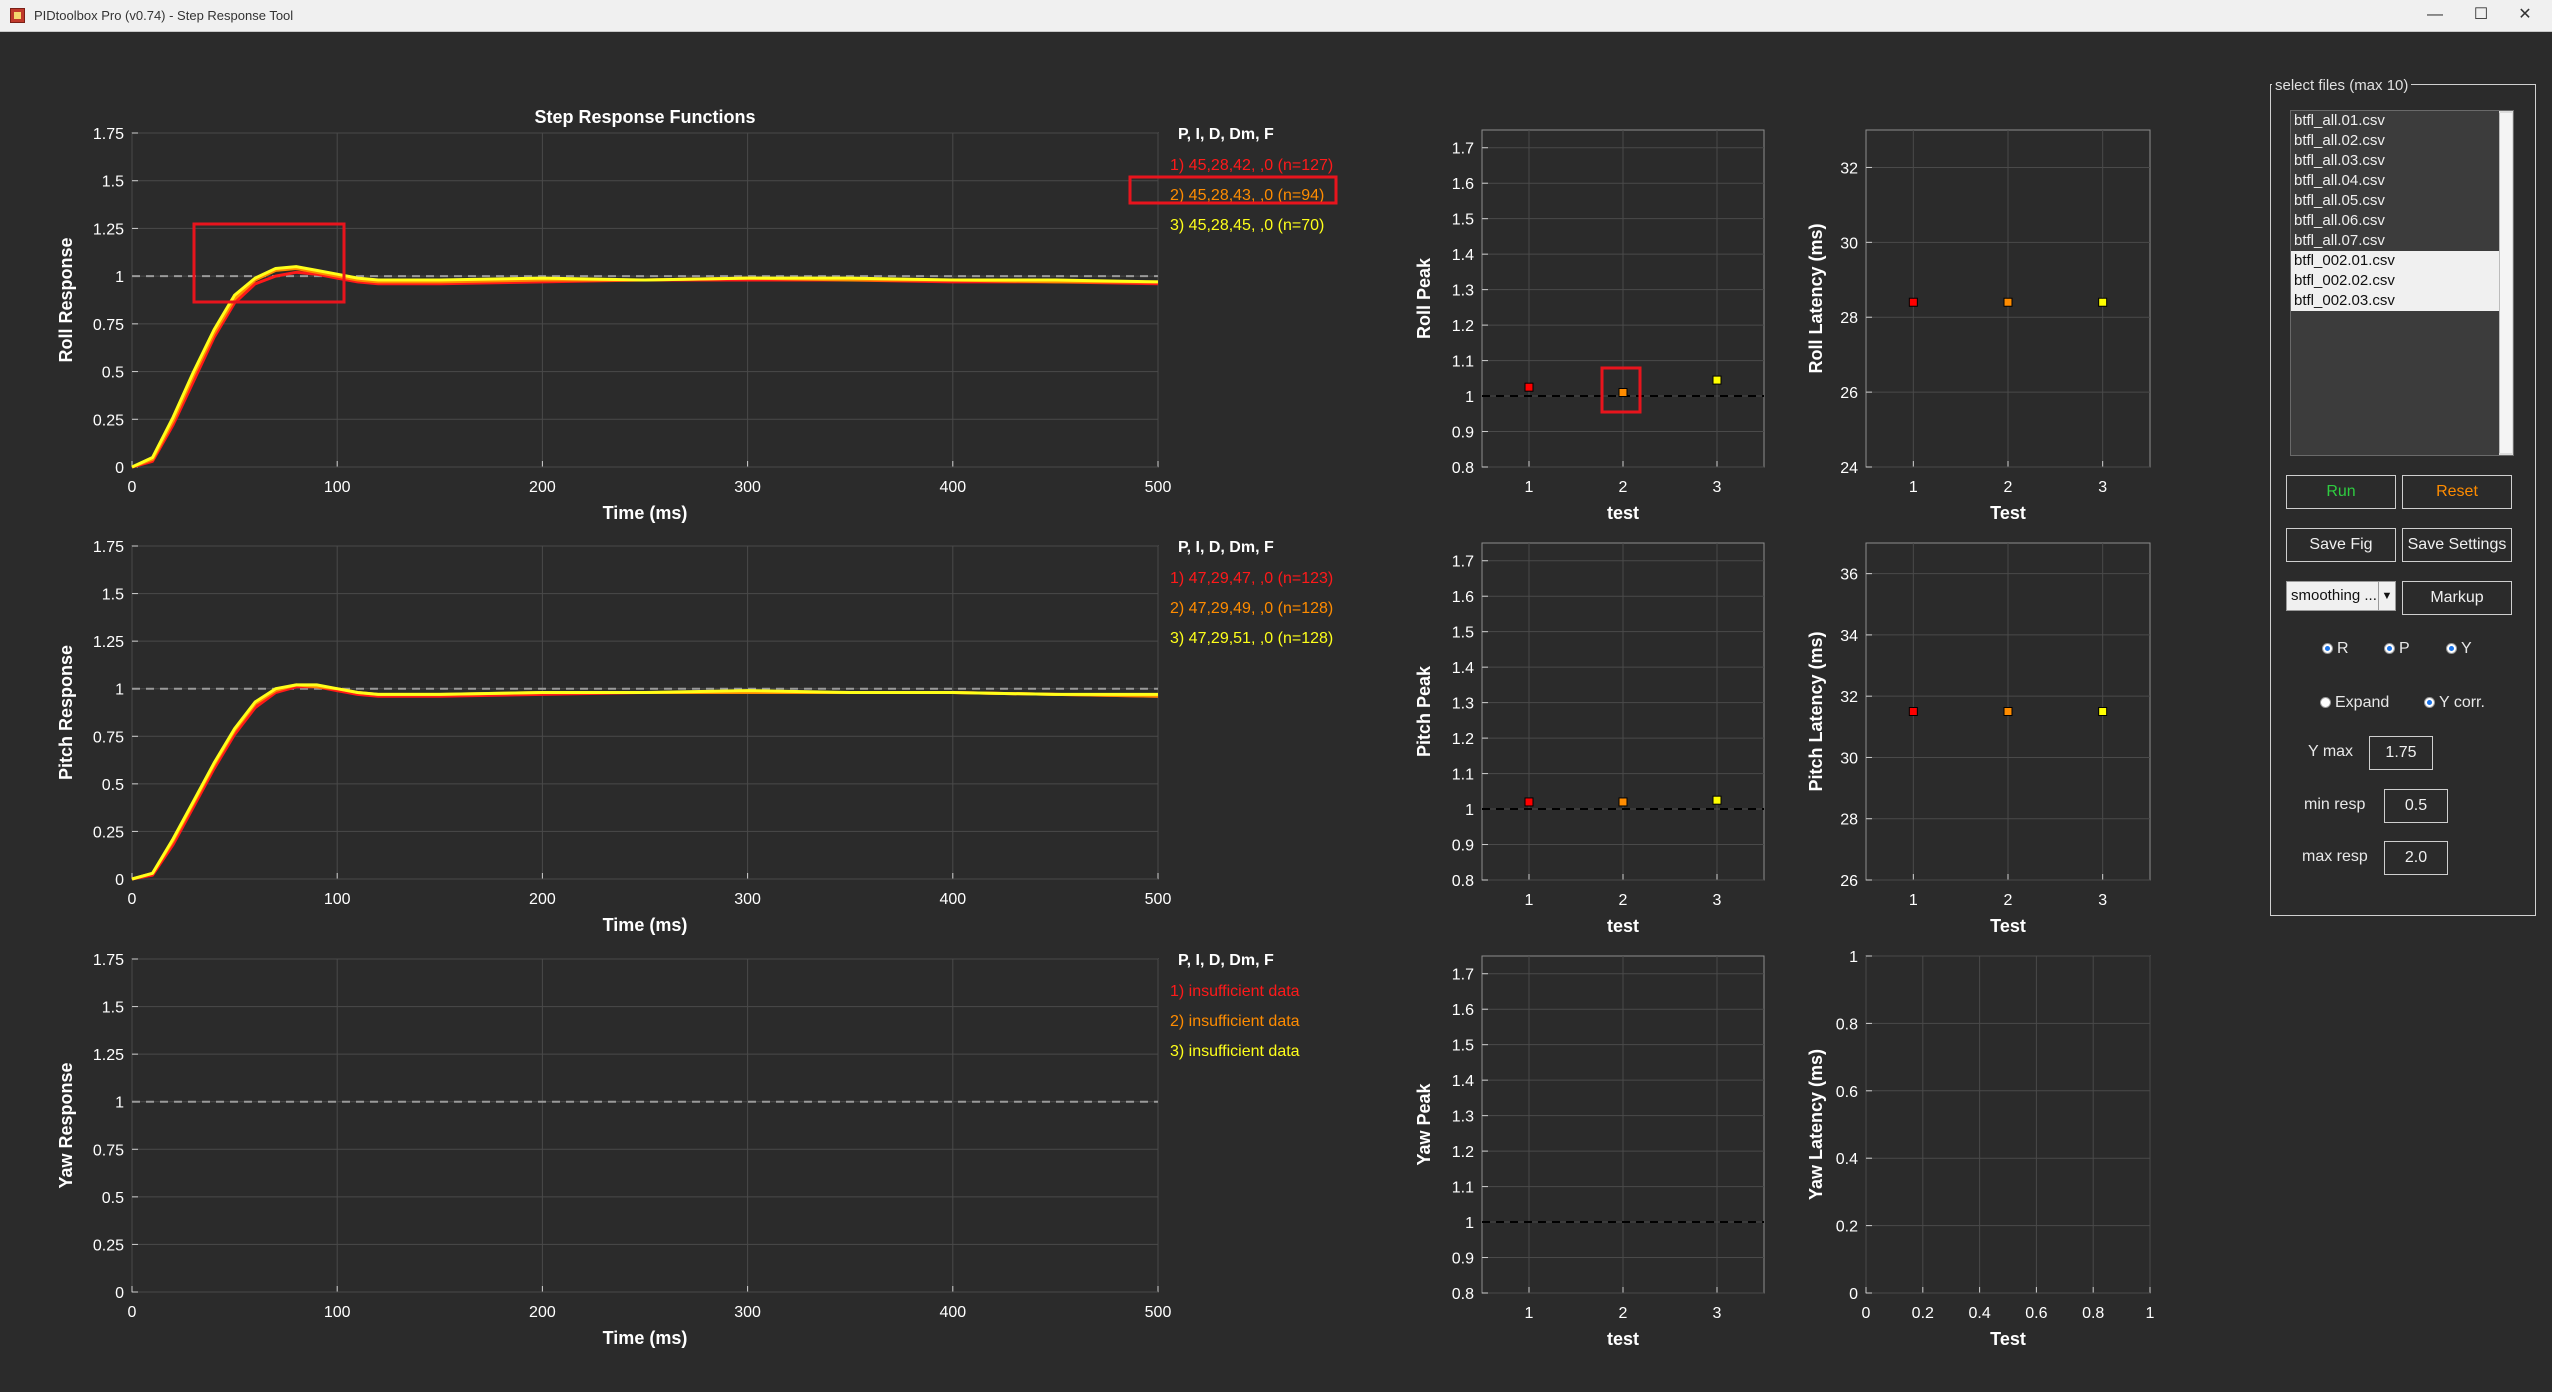 This screenshot has height=1392, width=2552. I want to click on scroll-thumb, so click(2505, 283).